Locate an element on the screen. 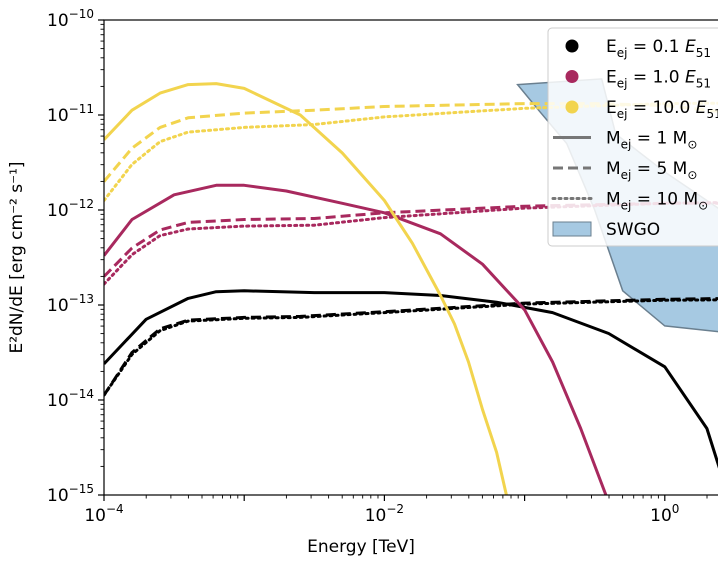 Image resolution: width=718 pixels, height=567 pixels. legend-box is located at coordinates (632, 137).